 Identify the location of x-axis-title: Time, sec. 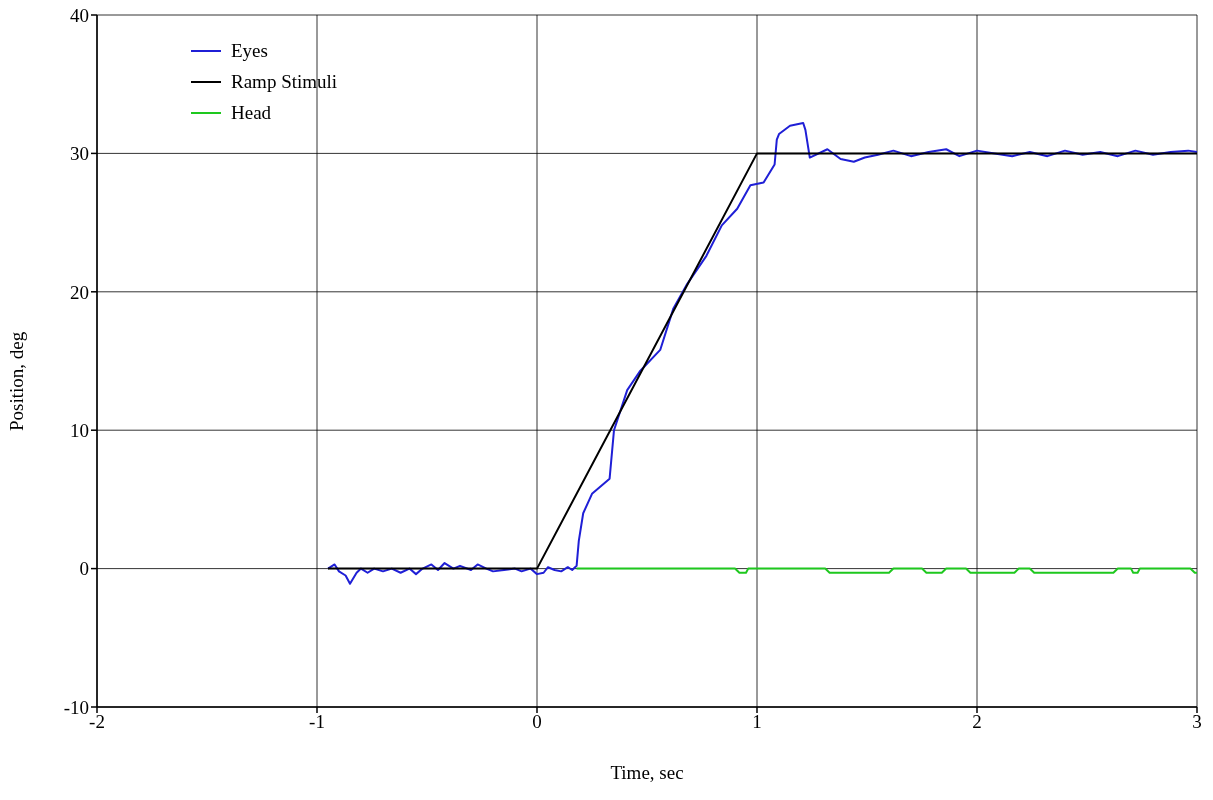
(647, 772).